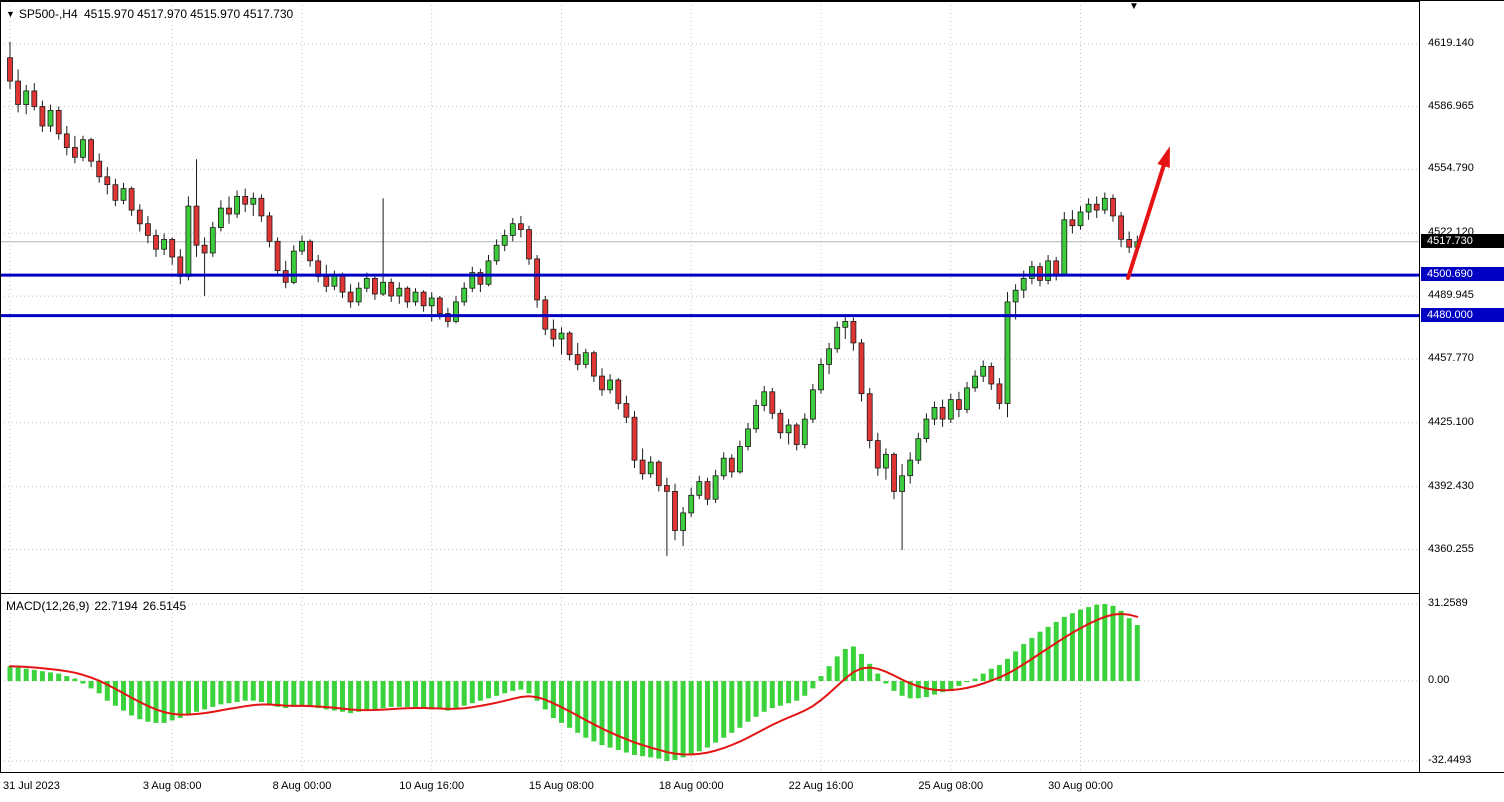 Image resolution: width=1504 pixels, height=802 pixels. What do you see at coordinates (951, 786) in the screenshot?
I see `time-axis-label: 25 Aug 08:00` at bounding box center [951, 786].